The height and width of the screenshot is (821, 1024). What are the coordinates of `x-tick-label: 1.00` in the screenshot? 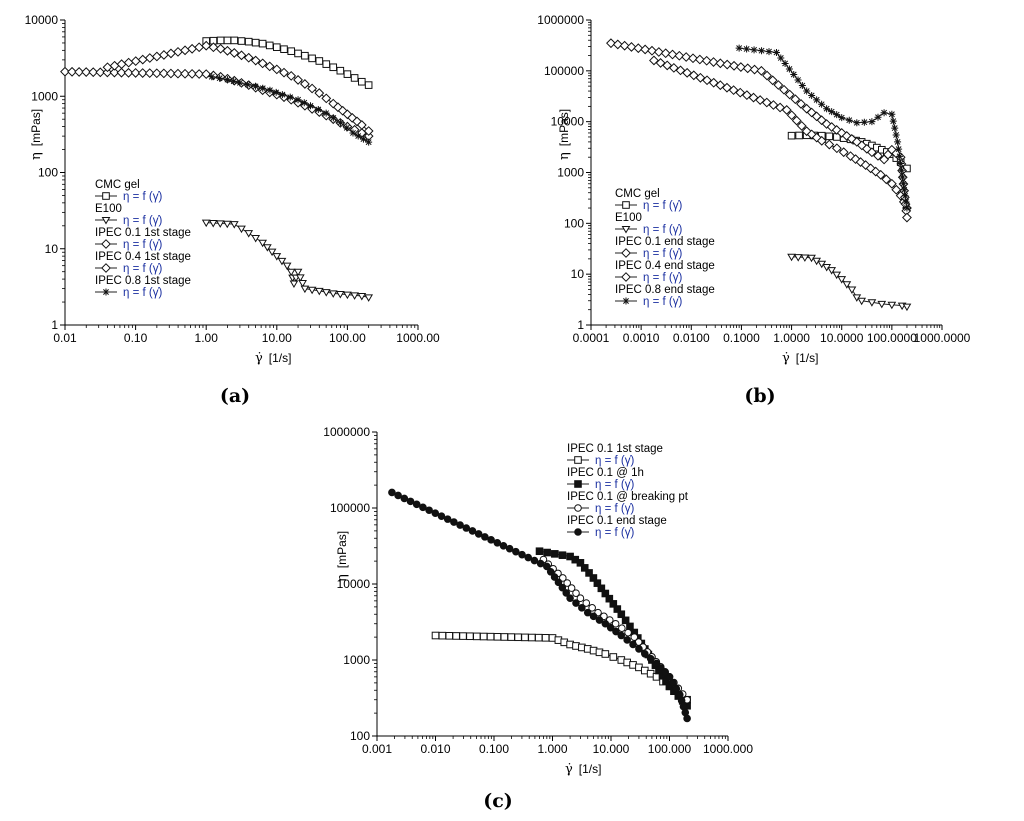 It's located at (207, 338).